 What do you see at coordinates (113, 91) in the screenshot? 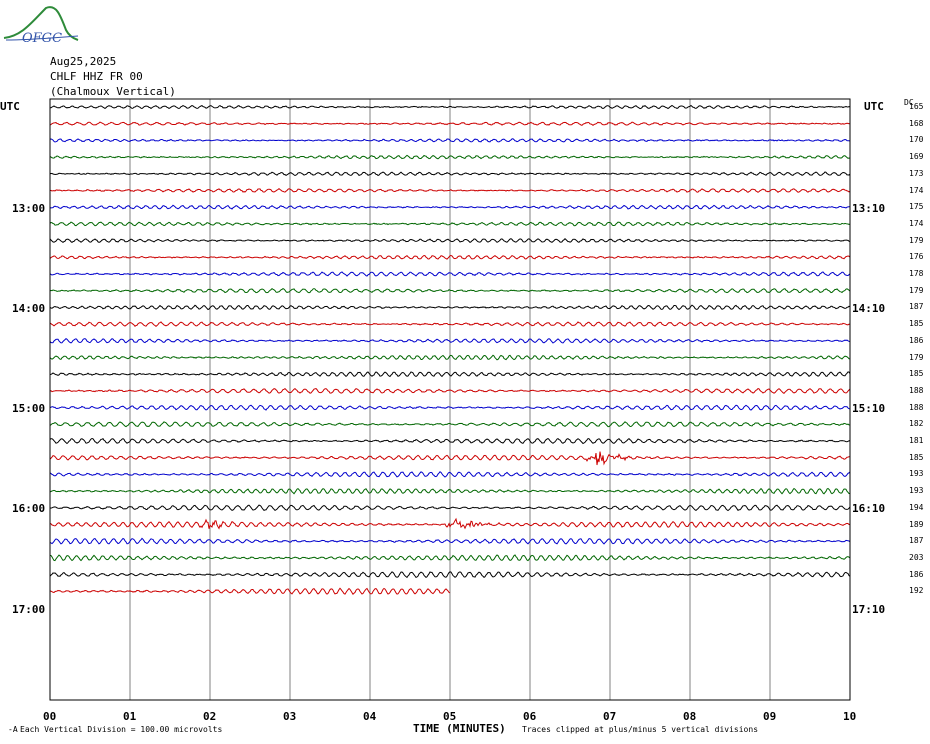
I see `header-location: (Chalmoux Vertical)` at bounding box center [113, 91].